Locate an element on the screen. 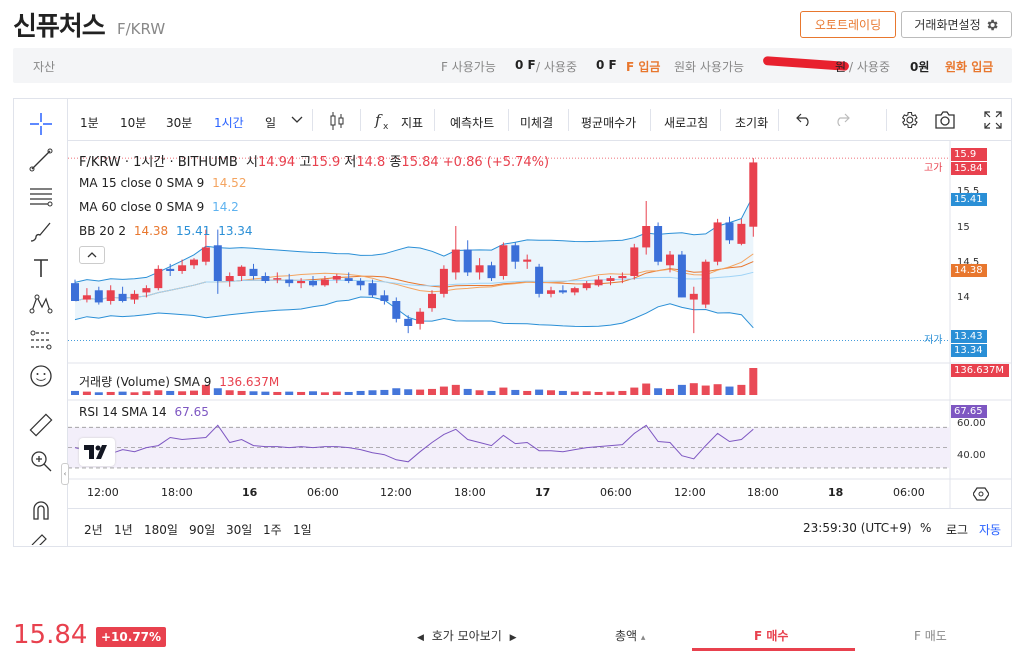  change-value: +0.86 (+5.74%) is located at coordinates (496, 162).